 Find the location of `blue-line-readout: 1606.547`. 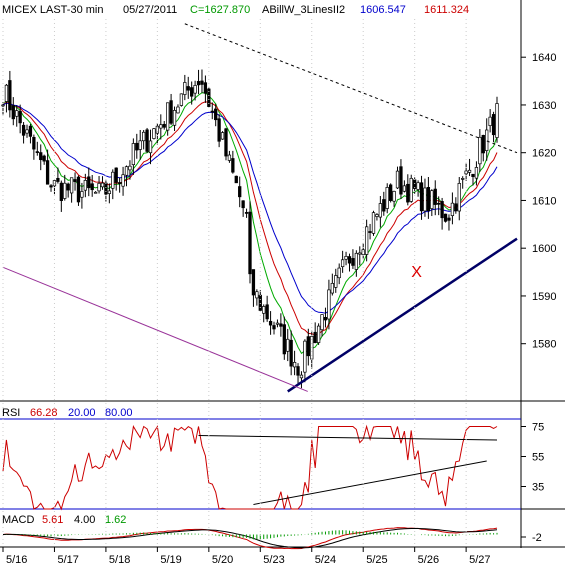

blue-line-readout: 1606.547 is located at coordinates (383, 10).